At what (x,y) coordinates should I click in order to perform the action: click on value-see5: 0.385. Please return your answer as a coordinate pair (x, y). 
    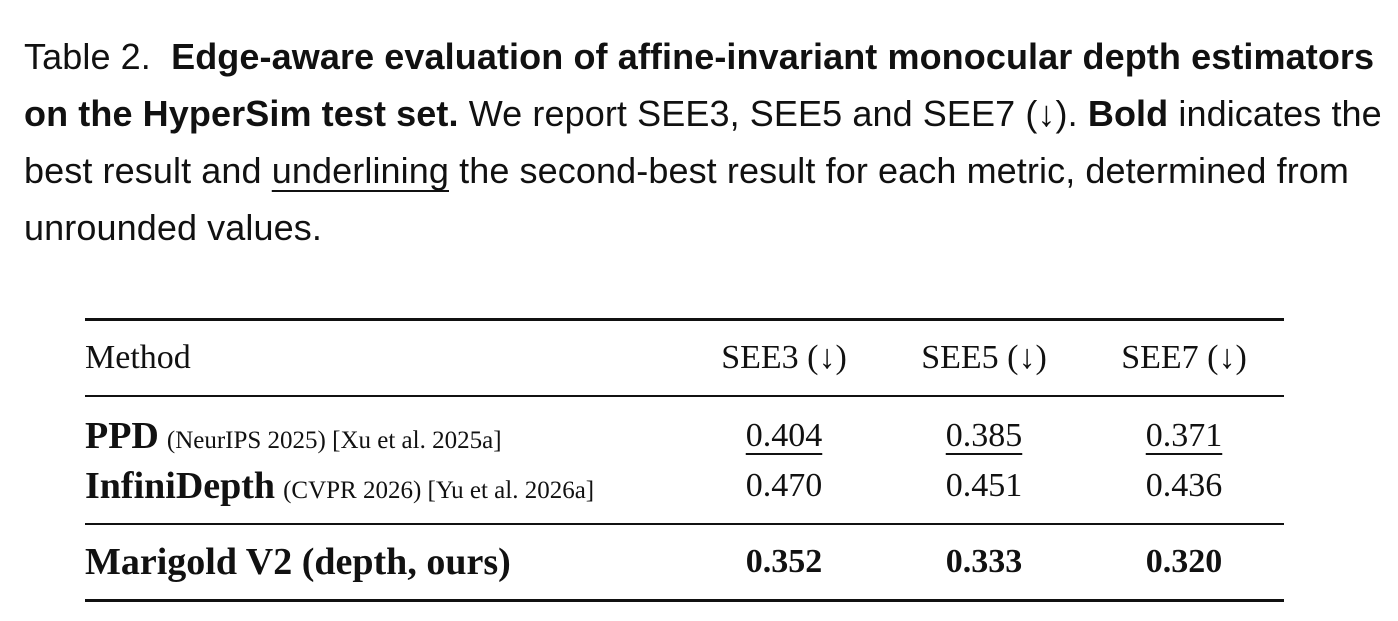
    Looking at the image, I should click on (984, 428).